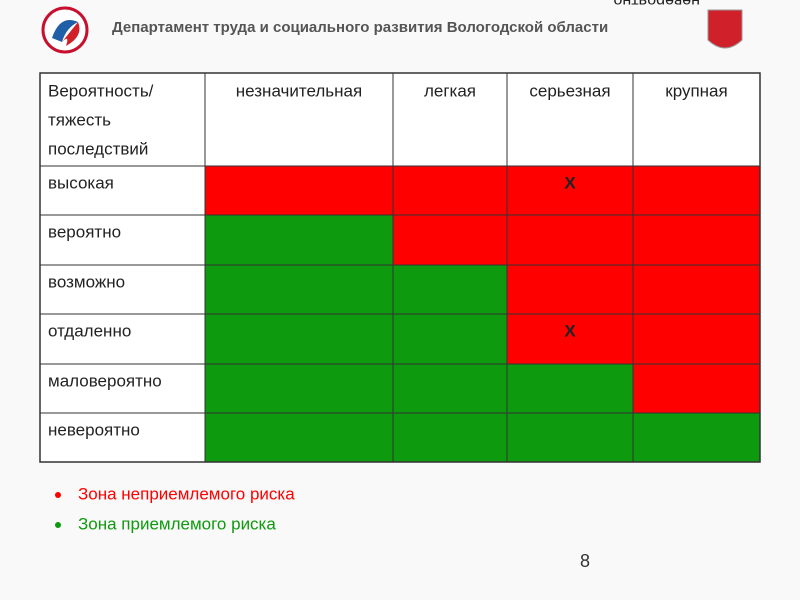 Image resolution: width=800 pixels, height=600 pixels. Describe the element at coordinates (89, 330) in the screenshot. I see `row-label: отдаленно` at that location.